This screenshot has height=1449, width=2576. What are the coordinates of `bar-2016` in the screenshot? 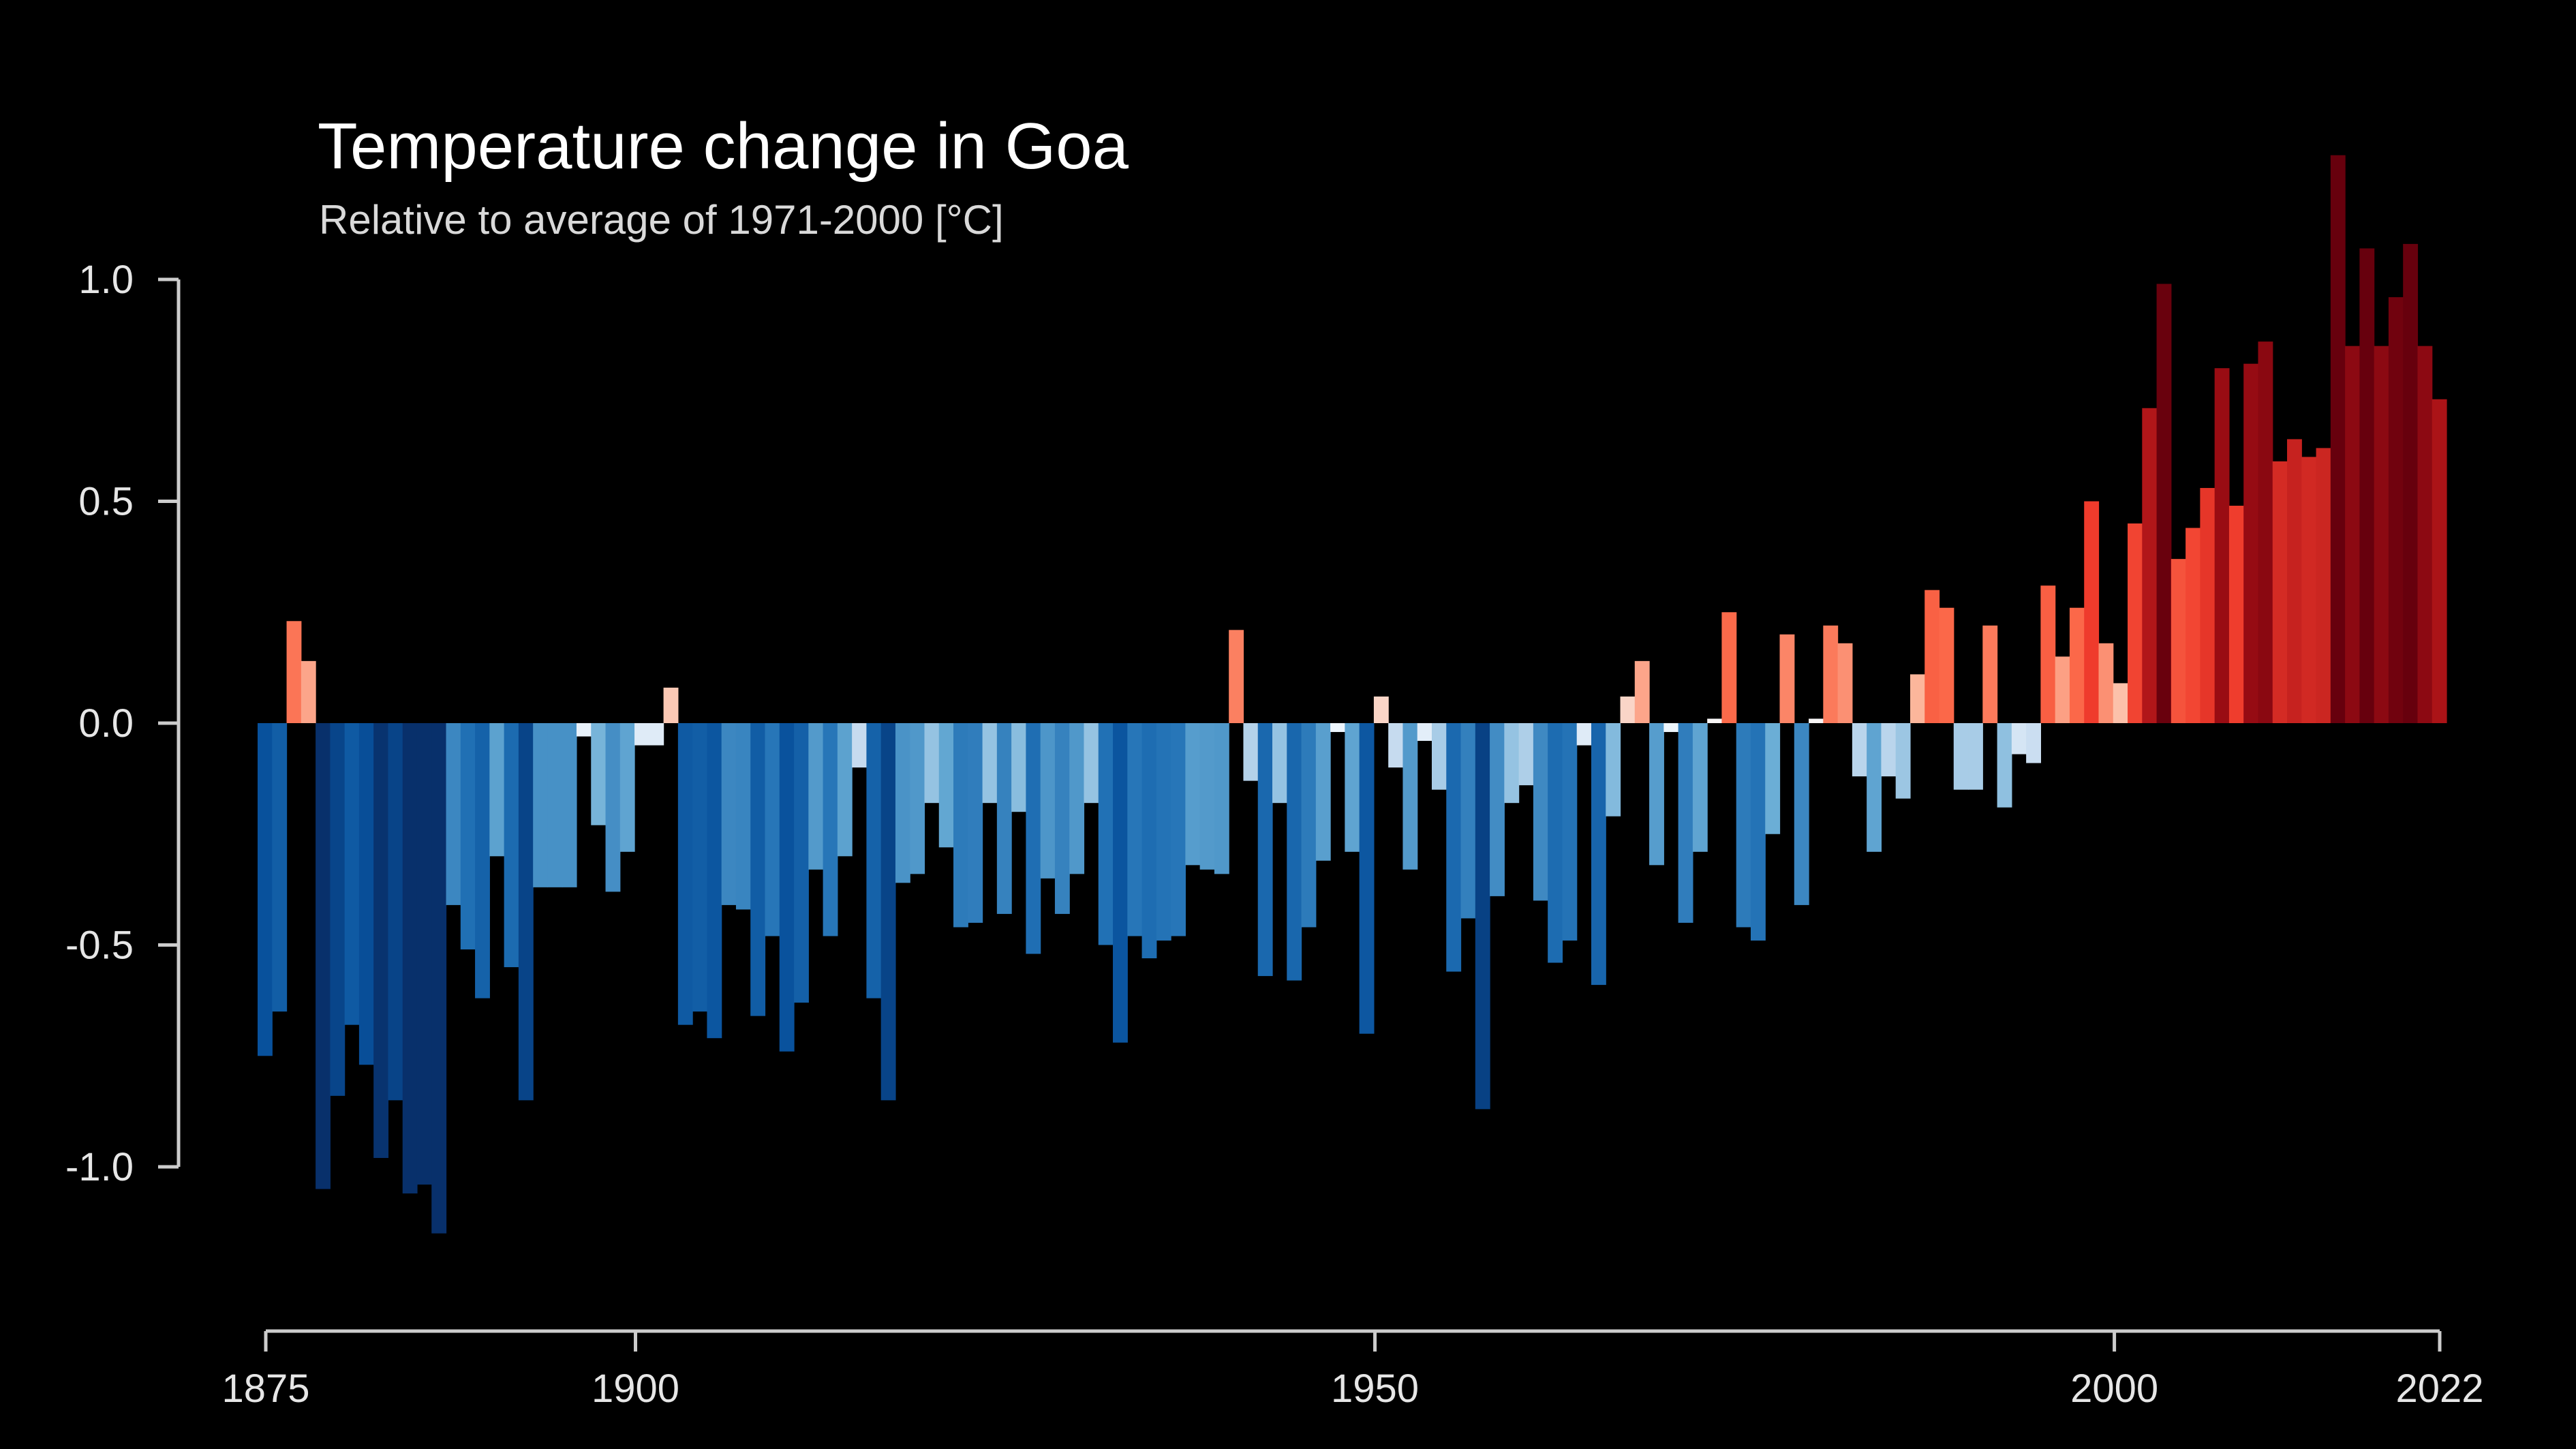 It's located at (2309, 590).